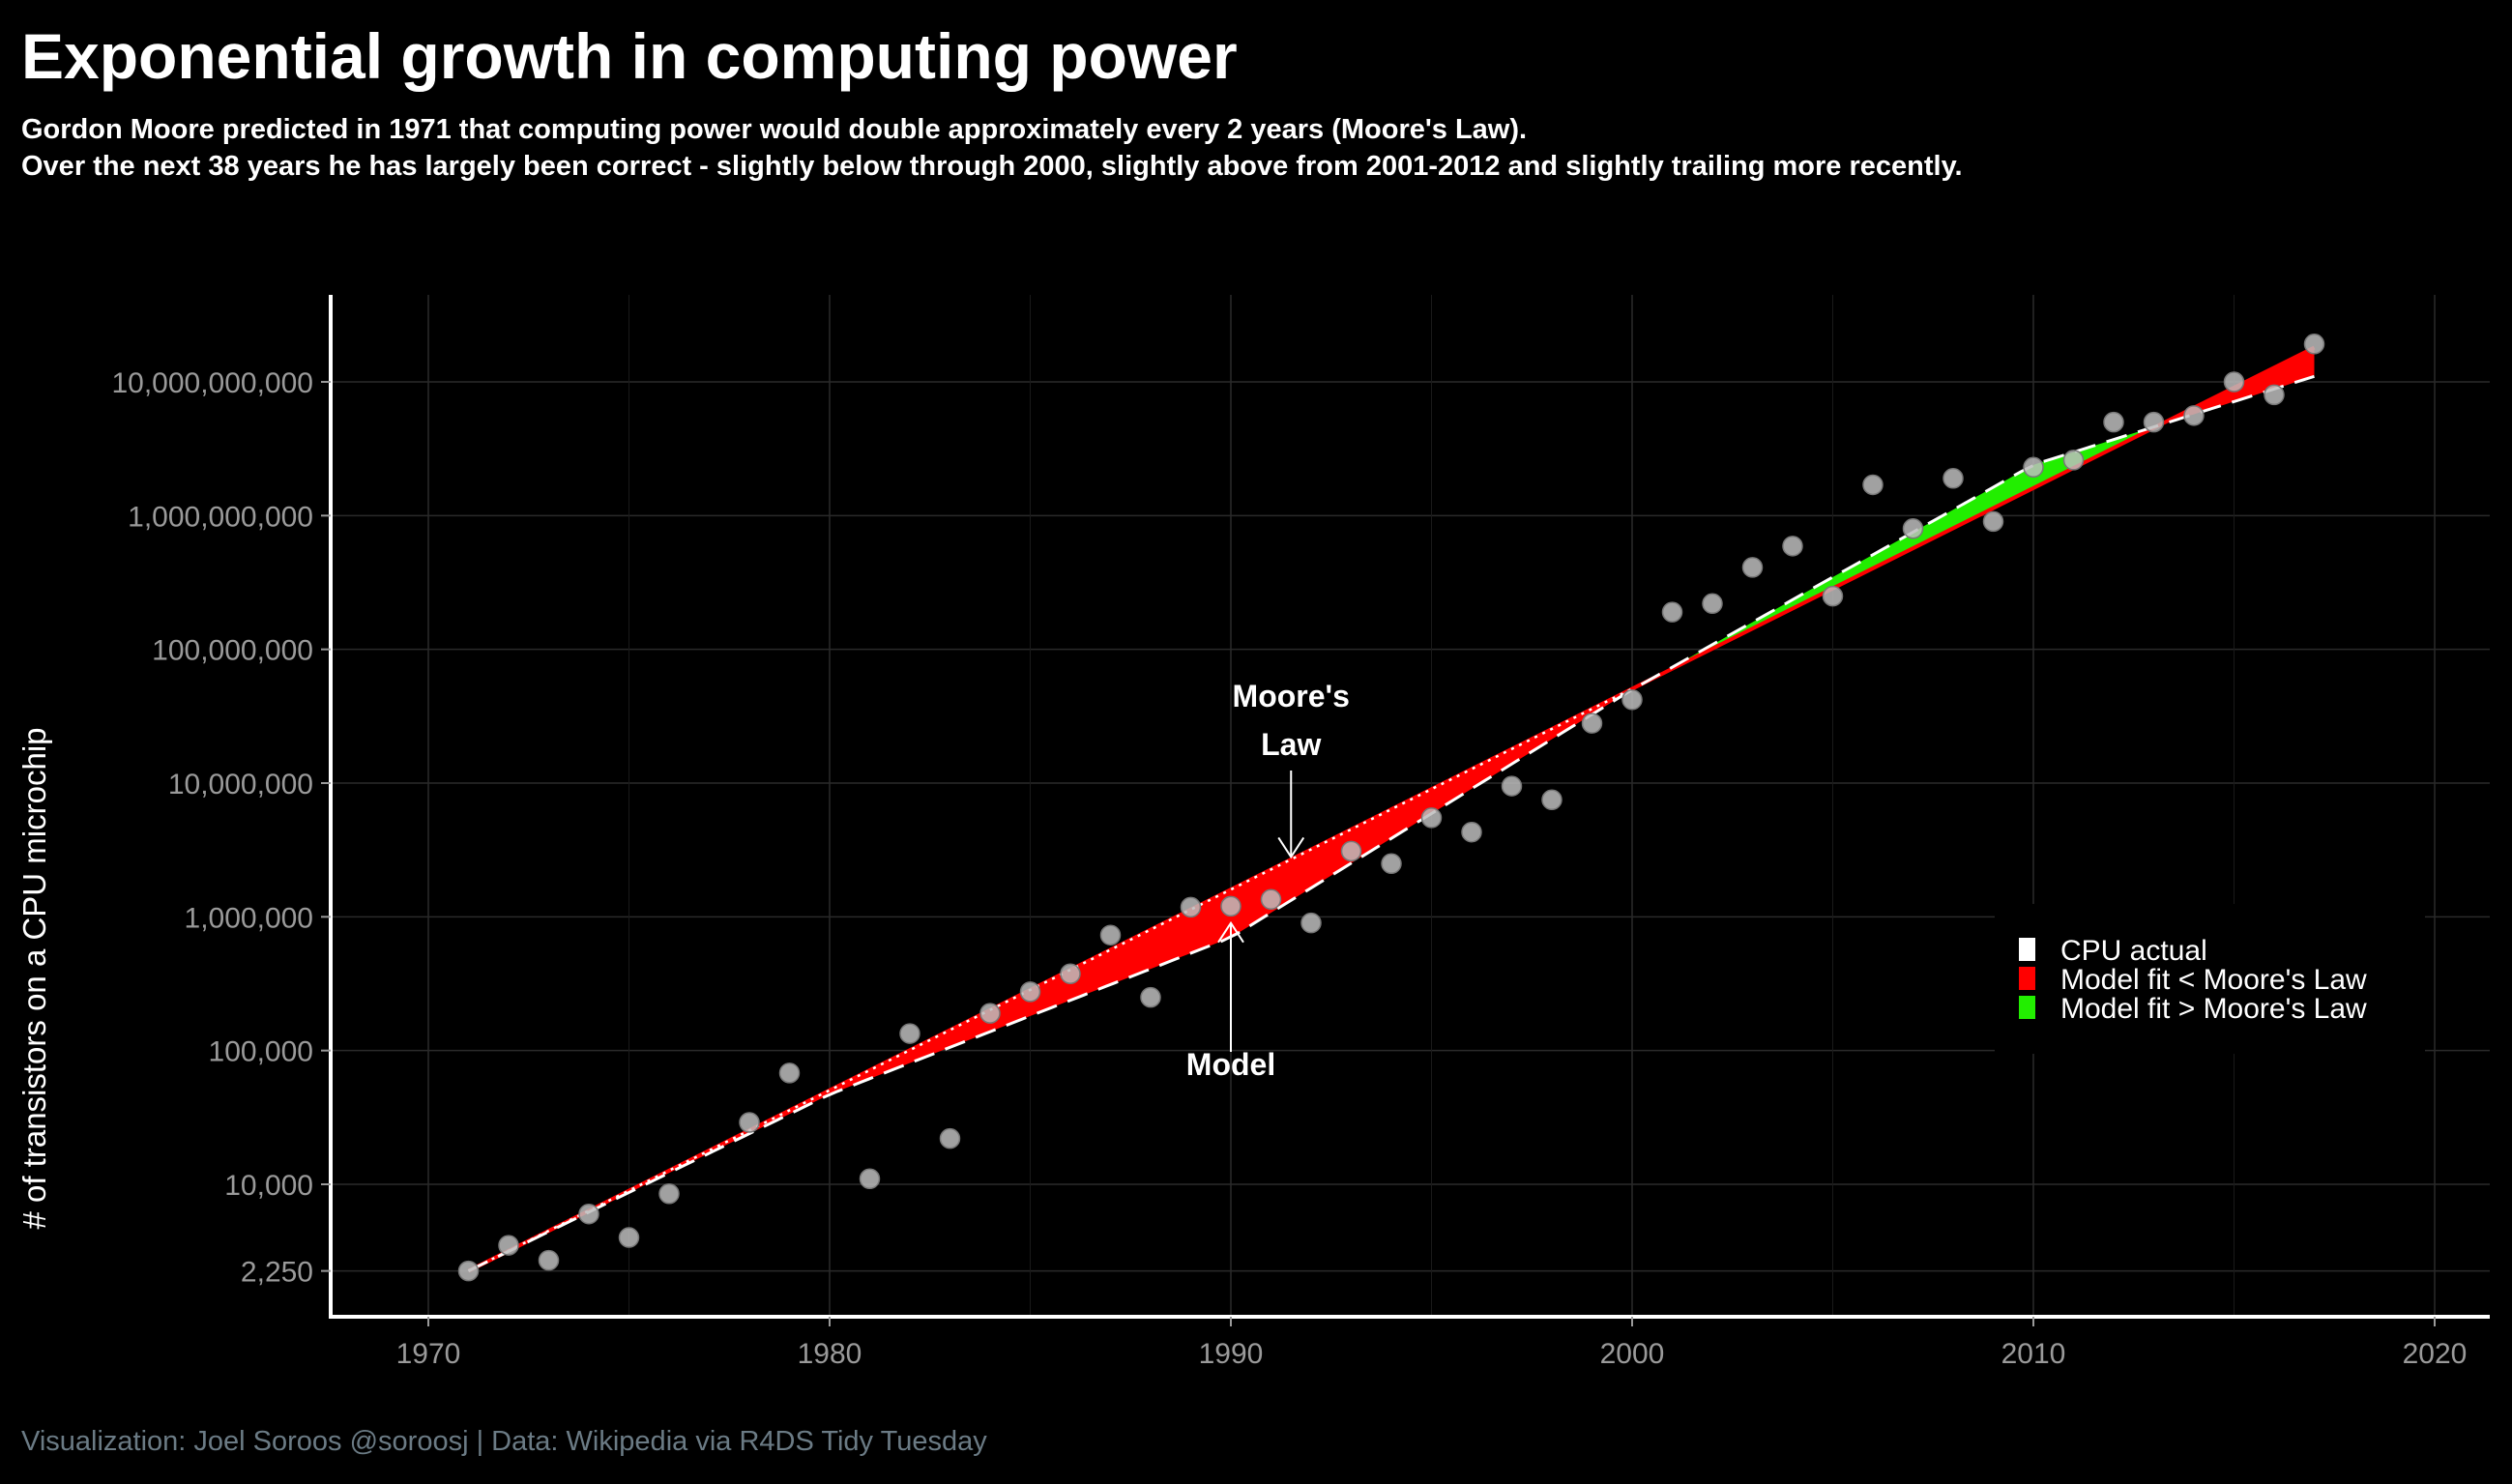 The width and height of the screenshot is (2512, 1484). What do you see at coordinates (1632, 1354) in the screenshot?
I see `x-tick-label: 2000` at bounding box center [1632, 1354].